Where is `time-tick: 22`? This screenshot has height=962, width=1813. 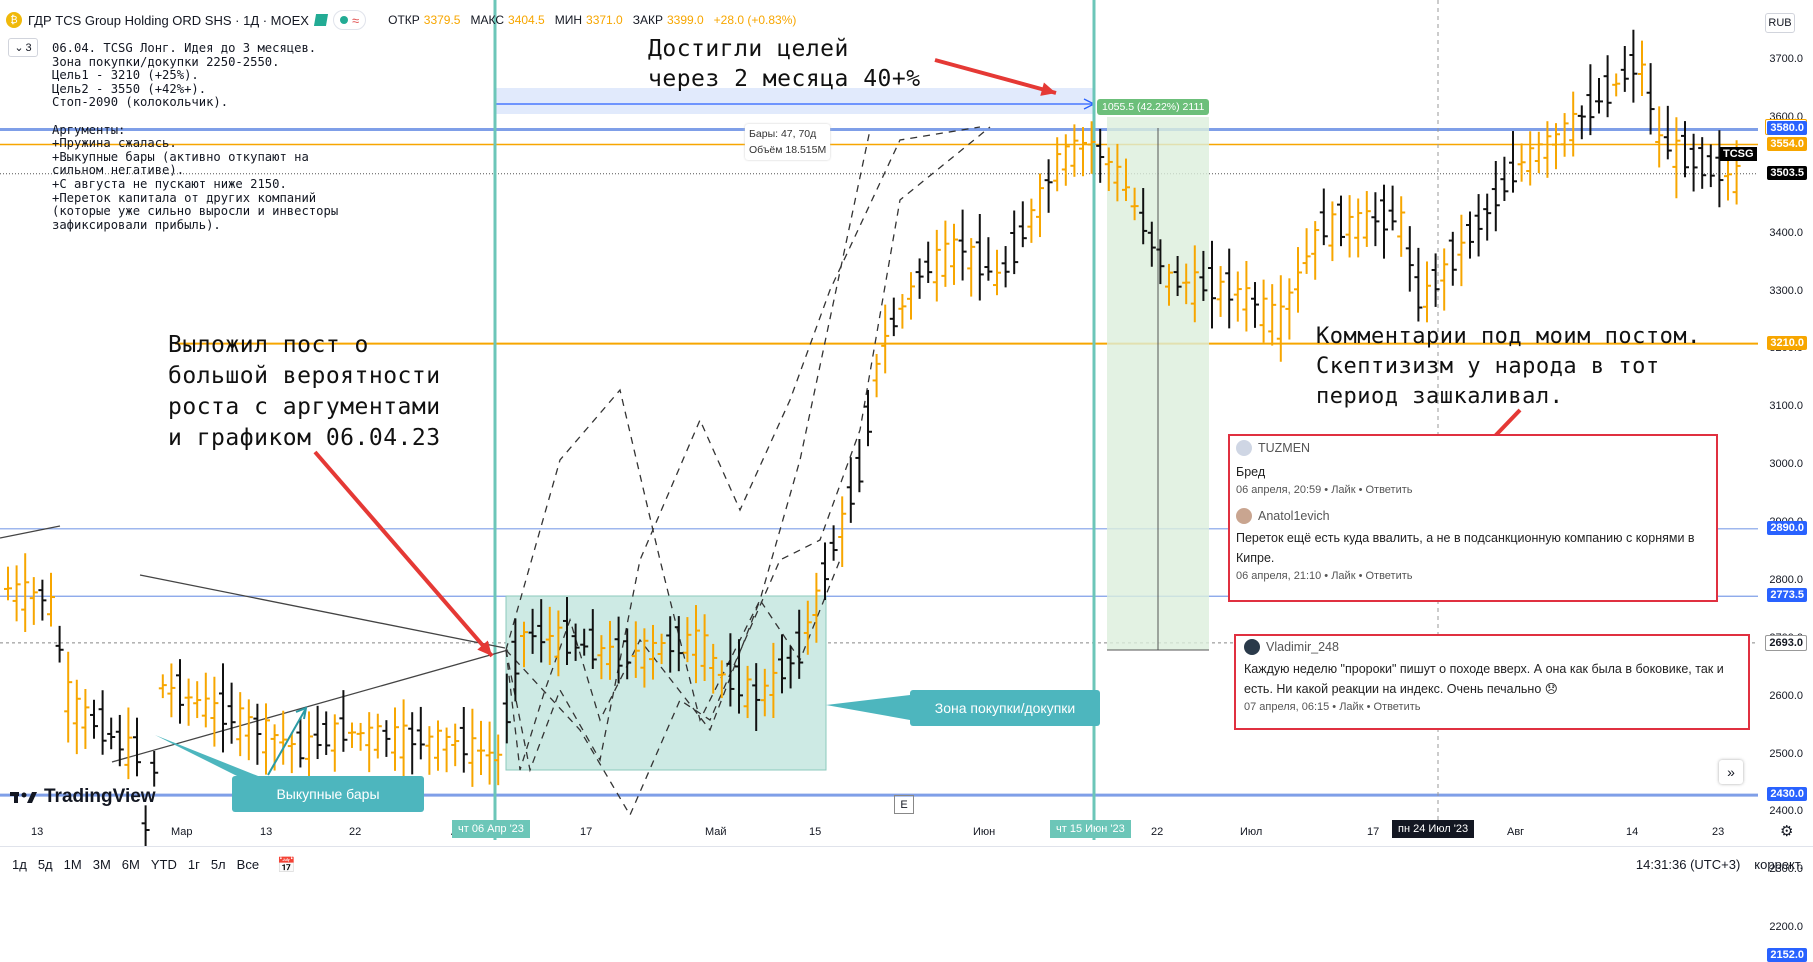 time-tick: 22 is located at coordinates (1157, 832).